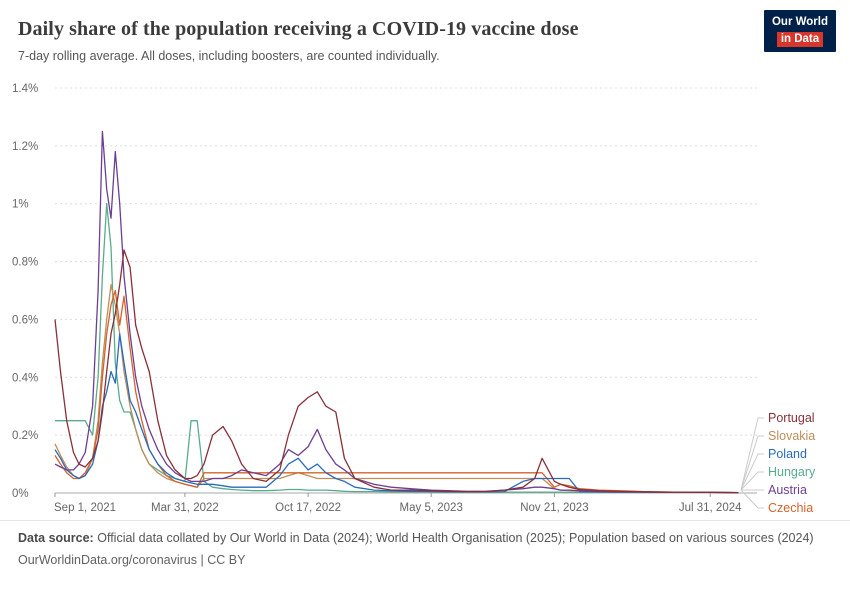 Image resolution: width=850 pixels, height=600 pixels. Describe the element at coordinates (787, 490) in the screenshot. I see `legend-item-austria: Austria` at that location.